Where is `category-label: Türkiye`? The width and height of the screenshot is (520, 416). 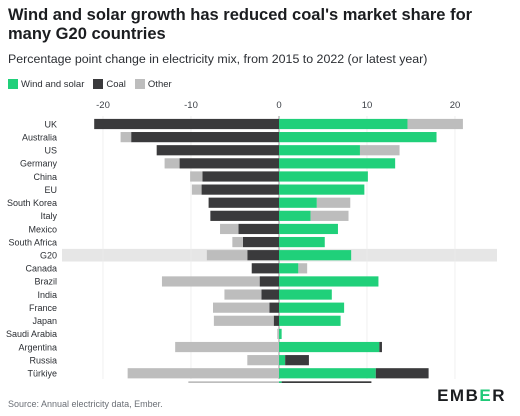 category-label: Türkiye is located at coordinates (42, 374).